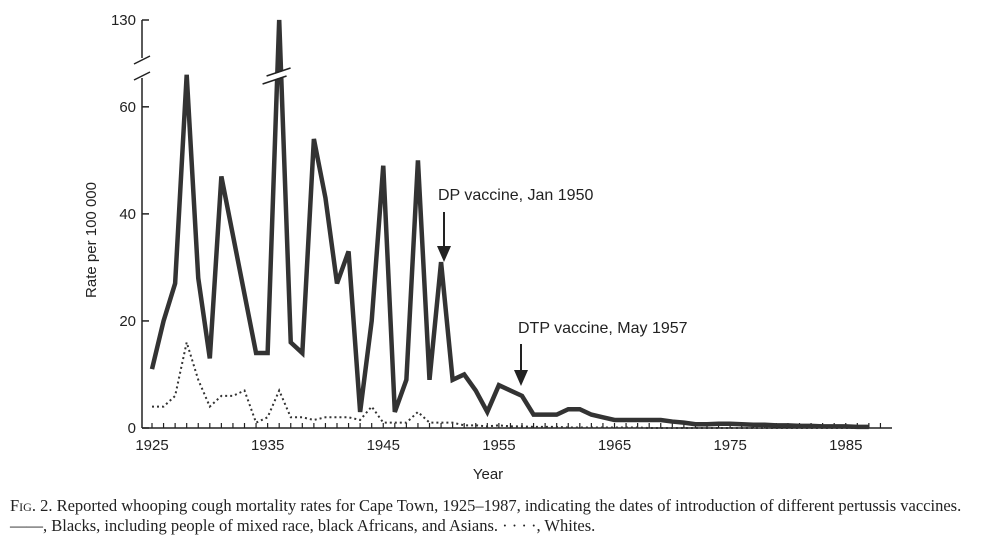  Describe the element at coordinates (845, 445) in the screenshot. I see `x-tick-label: 1985` at that location.